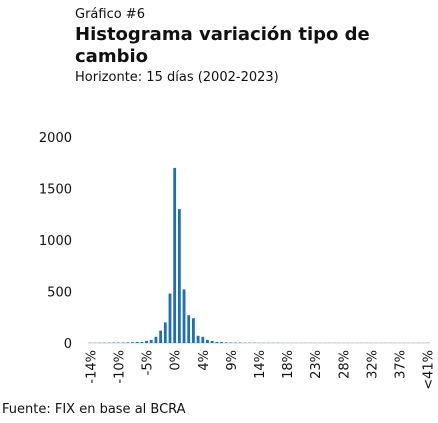 The image size is (438, 423). Describe the element at coordinates (119, 367) in the screenshot. I see `x-tick-label: -10%` at that location.